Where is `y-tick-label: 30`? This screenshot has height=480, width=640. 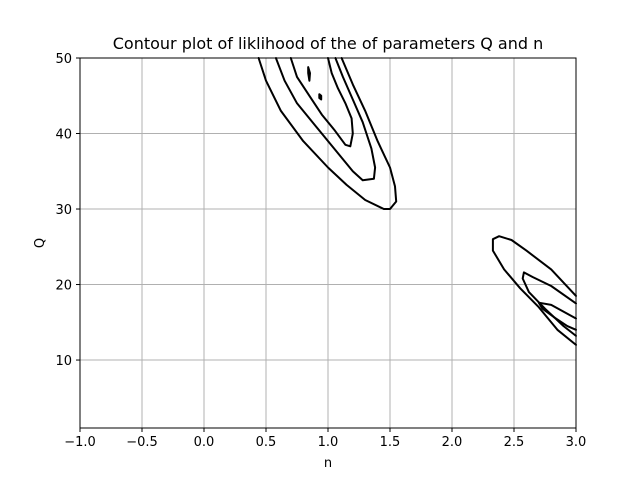 y-tick-label: 30 is located at coordinates (63, 210).